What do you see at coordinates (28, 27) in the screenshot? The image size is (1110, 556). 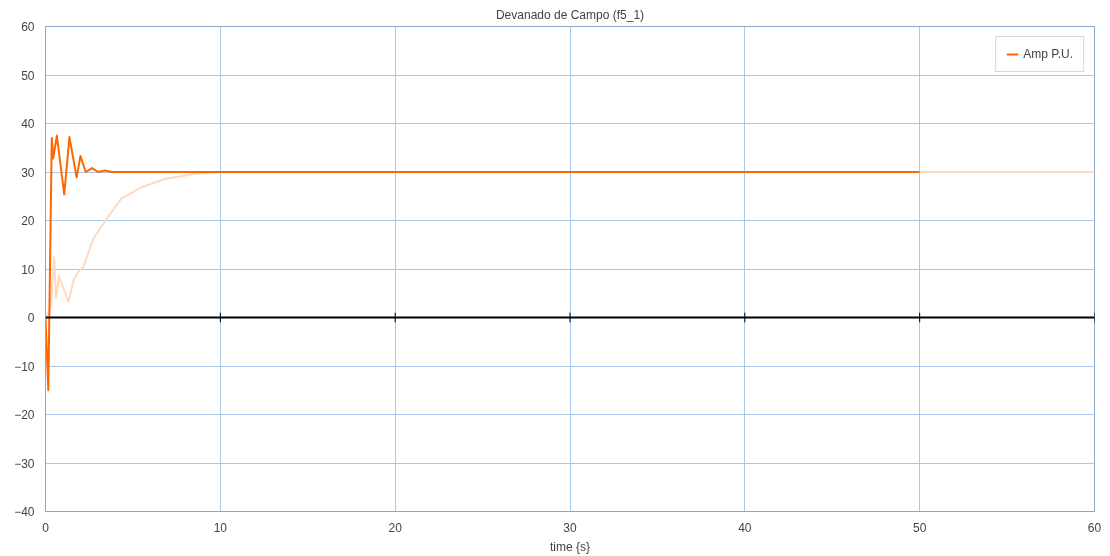 I see `y-tick-label: 60` at bounding box center [28, 27].